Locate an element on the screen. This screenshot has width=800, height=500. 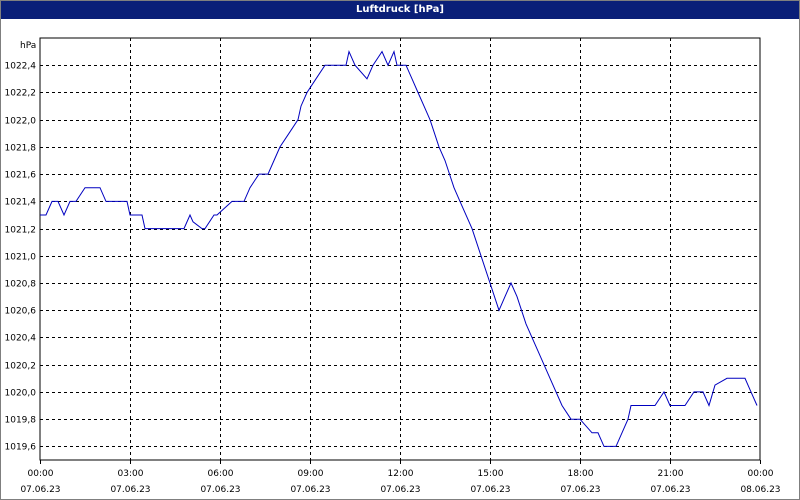
x-tick-time: 06:00 is located at coordinates (221, 474).